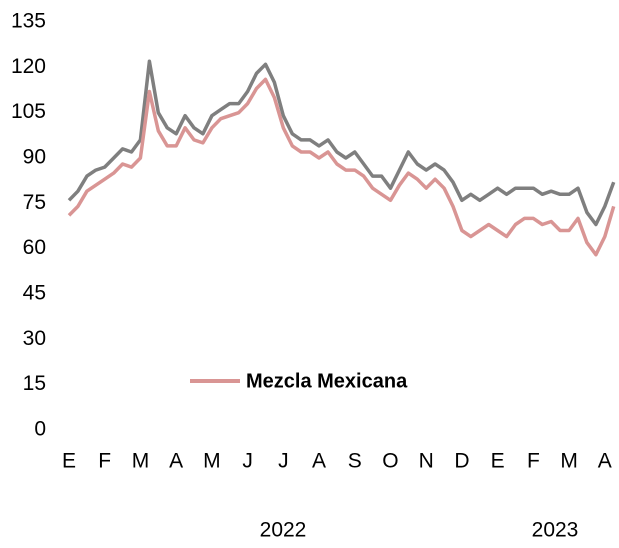 This screenshot has height=548, width=619. What do you see at coordinates (283, 530) in the screenshot?
I see `year-label: 2022` at bounding box center [283, 530].